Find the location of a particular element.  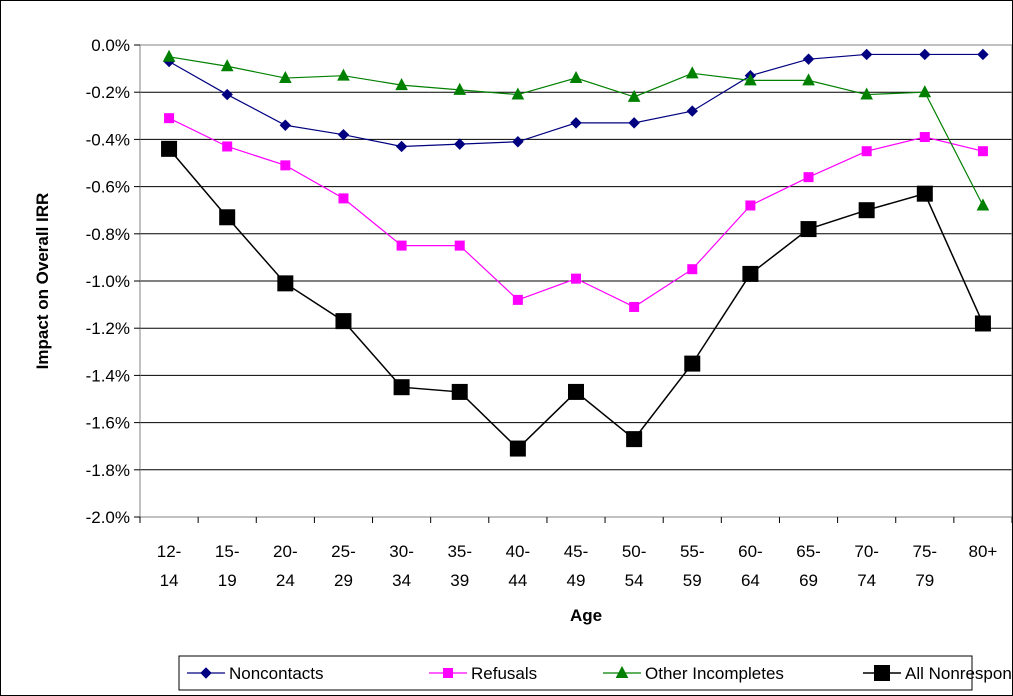

x-tick-label: 30-34 is located at coordinates (401, 566).